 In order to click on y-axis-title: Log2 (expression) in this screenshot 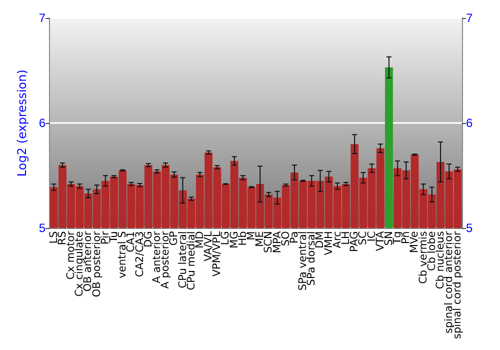, I will do `click(22, 123)`.